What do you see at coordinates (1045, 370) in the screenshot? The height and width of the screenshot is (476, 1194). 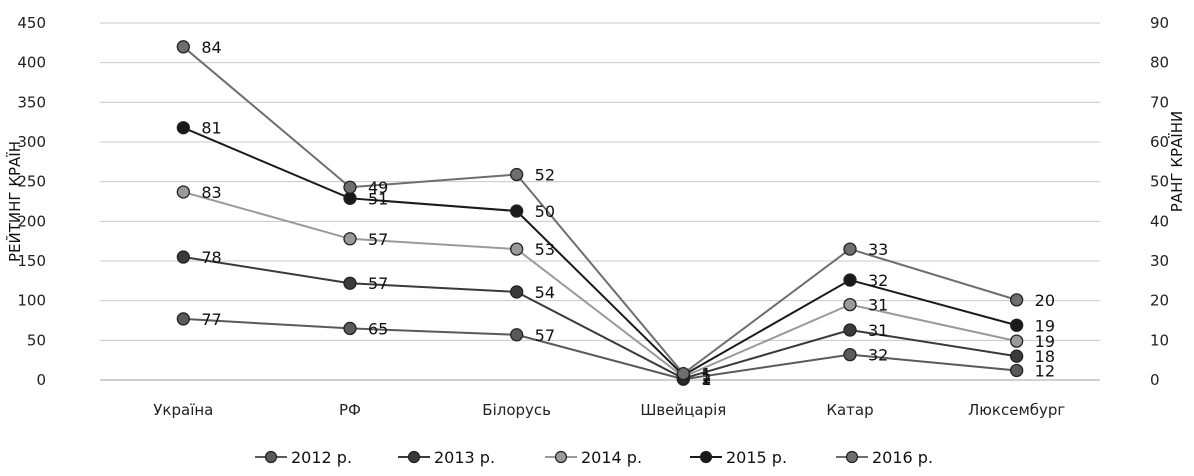 I see `data-label: 12` at bounding box center [1045, 370].